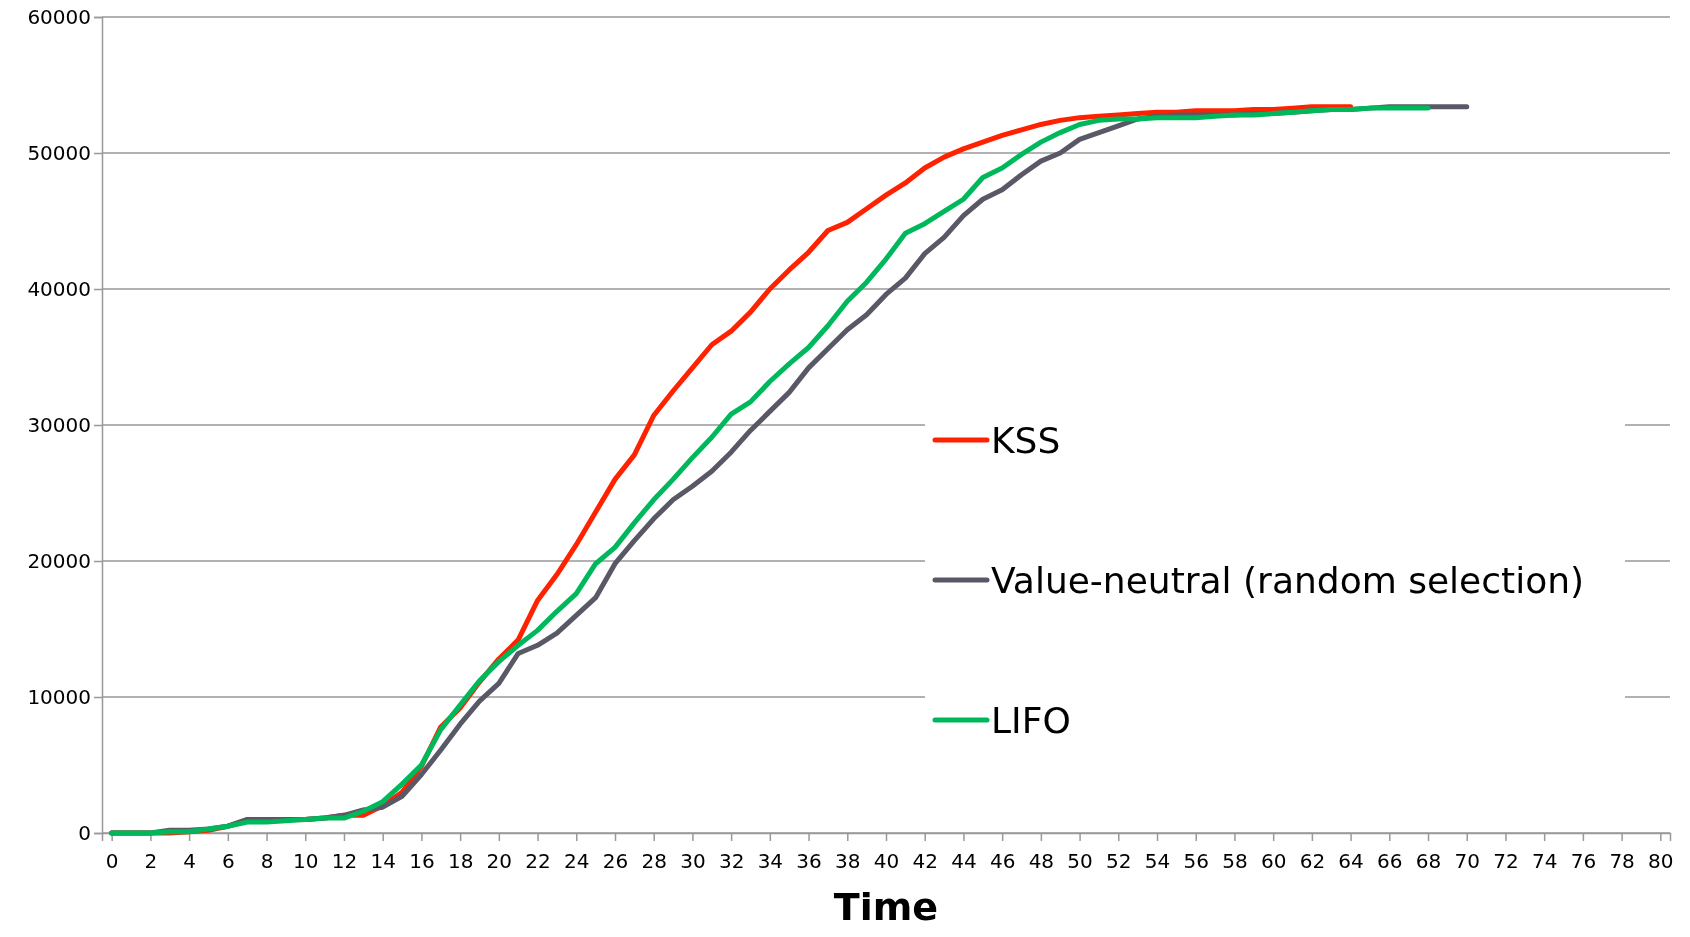 Image resolution: width=1690 pixels, height=937 pixels. Describe the element at coordinates (848, 861) in the screenshot. I see `x-tick-label: 38` at that location.